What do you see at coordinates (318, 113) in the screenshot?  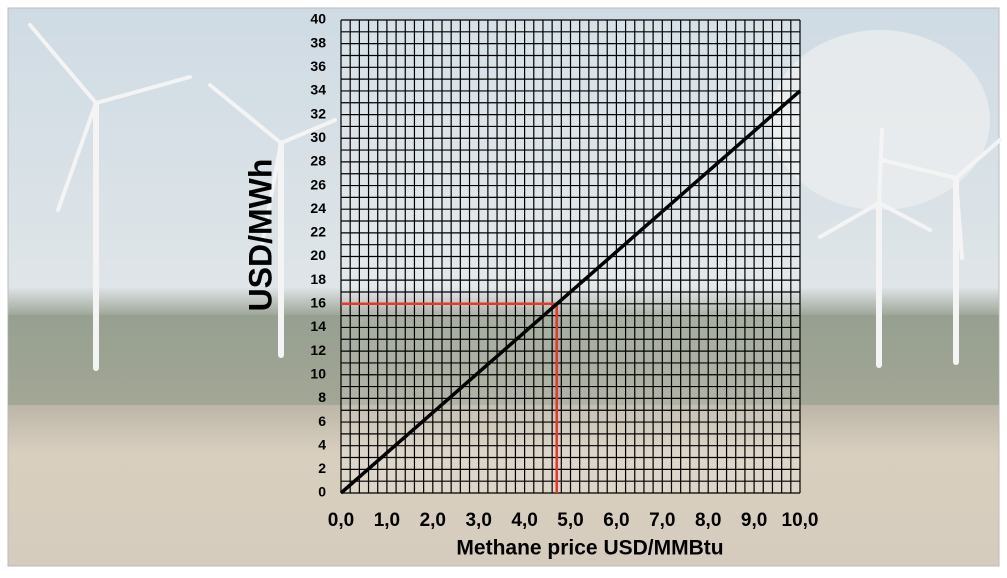 I see `y-tick-label: 32` at bounding box center [318, 113].